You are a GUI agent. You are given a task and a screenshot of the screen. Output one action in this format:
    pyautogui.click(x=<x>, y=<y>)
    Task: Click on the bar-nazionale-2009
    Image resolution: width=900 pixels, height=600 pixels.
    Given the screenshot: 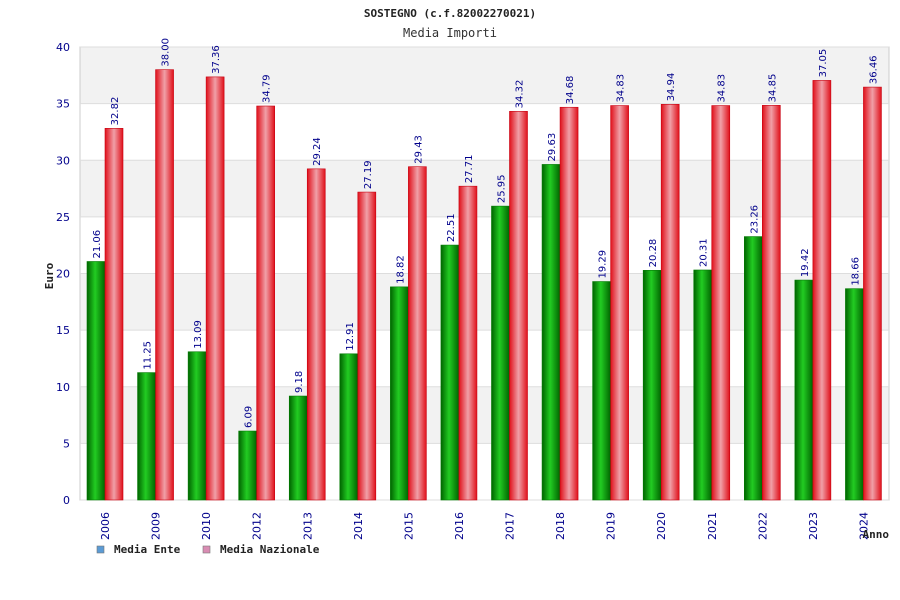 What is the action you would take?
    pyautogui.click(x=164, y=285)
    